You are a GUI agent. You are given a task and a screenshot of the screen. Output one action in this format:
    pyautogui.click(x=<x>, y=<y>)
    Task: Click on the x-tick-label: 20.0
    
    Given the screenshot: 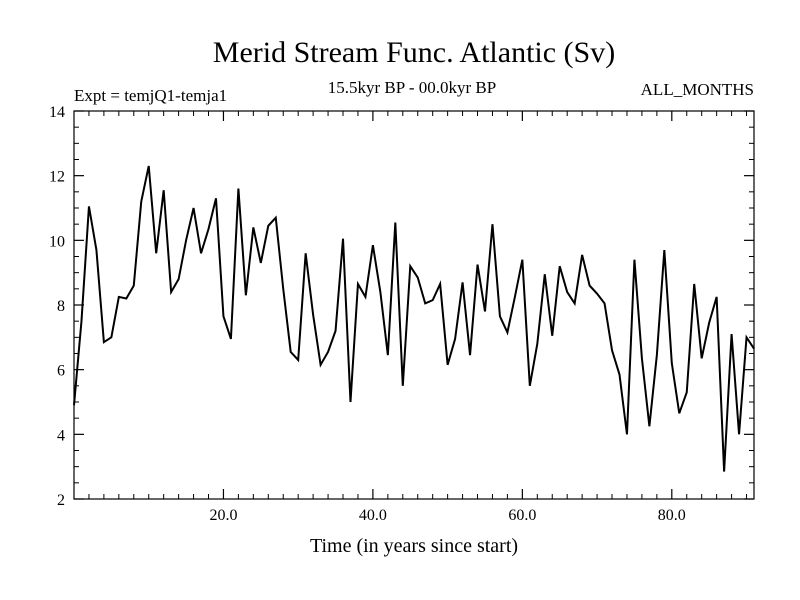 What is the action you would take?
    pyautogui.click(x=223, y=515)
    